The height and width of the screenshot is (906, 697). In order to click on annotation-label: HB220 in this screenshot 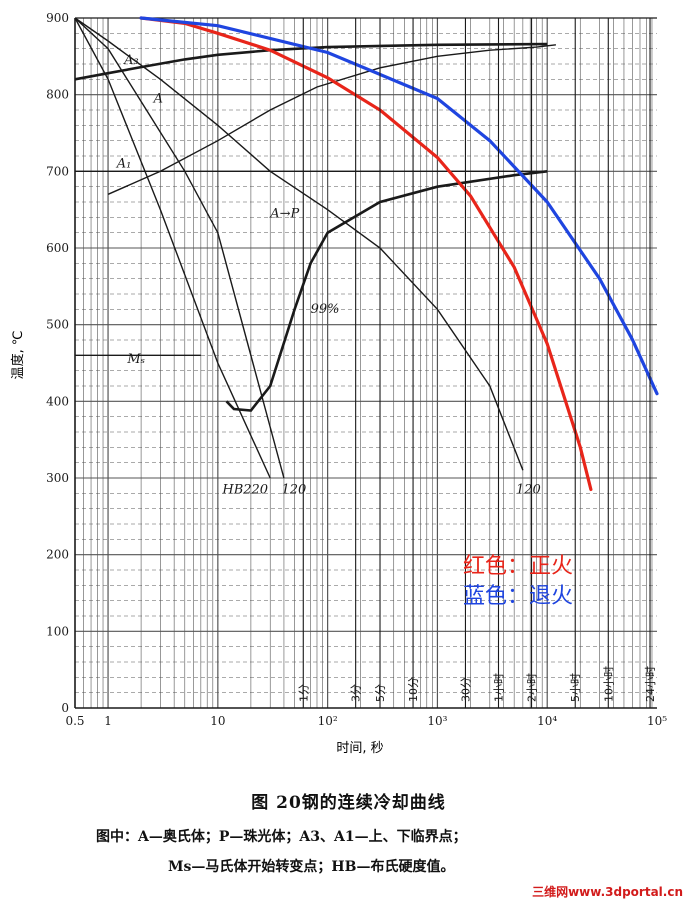, I will do `click(244, 489)`.